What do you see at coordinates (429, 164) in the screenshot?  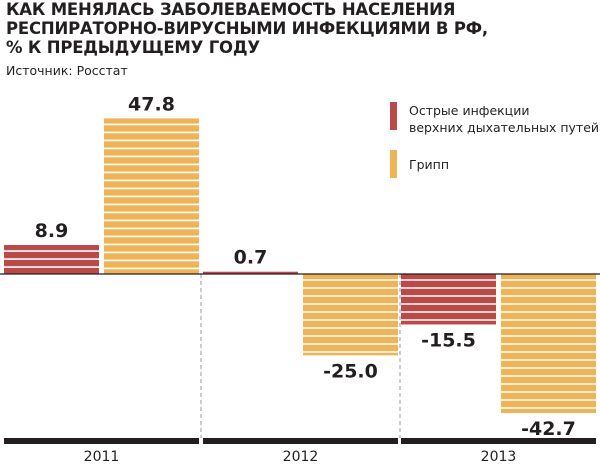 I see `legend-label-flu: Грипп` at bounding box center [429, 164].